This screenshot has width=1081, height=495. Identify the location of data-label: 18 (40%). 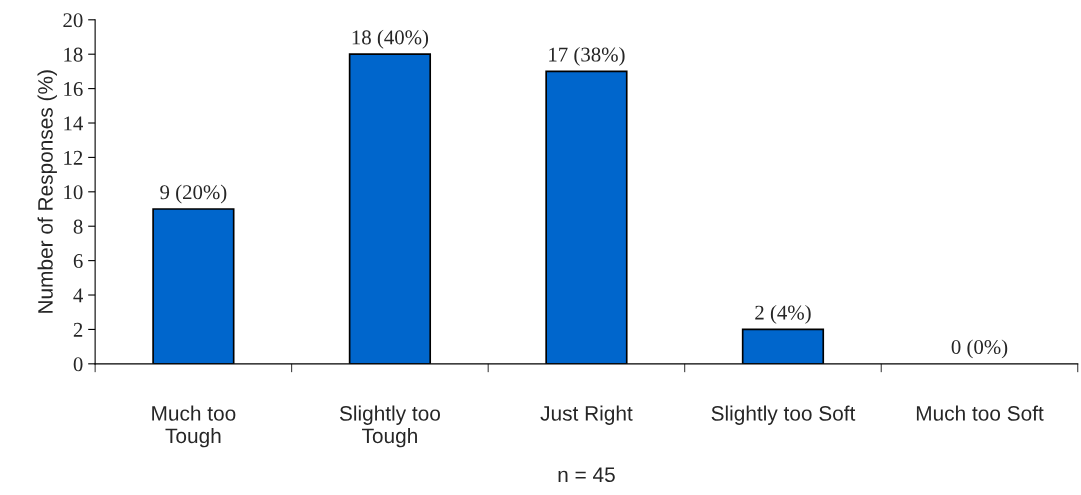
(390, 39).